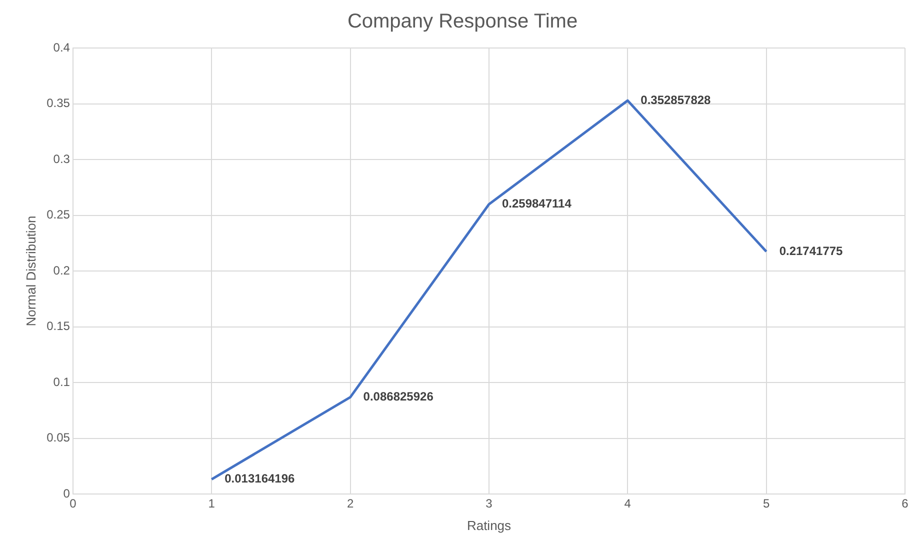  What do you see at coordinates (61, 159) in the screenshot?
I see `y-tick-label: 0.3` at bounding box center [61, 159].